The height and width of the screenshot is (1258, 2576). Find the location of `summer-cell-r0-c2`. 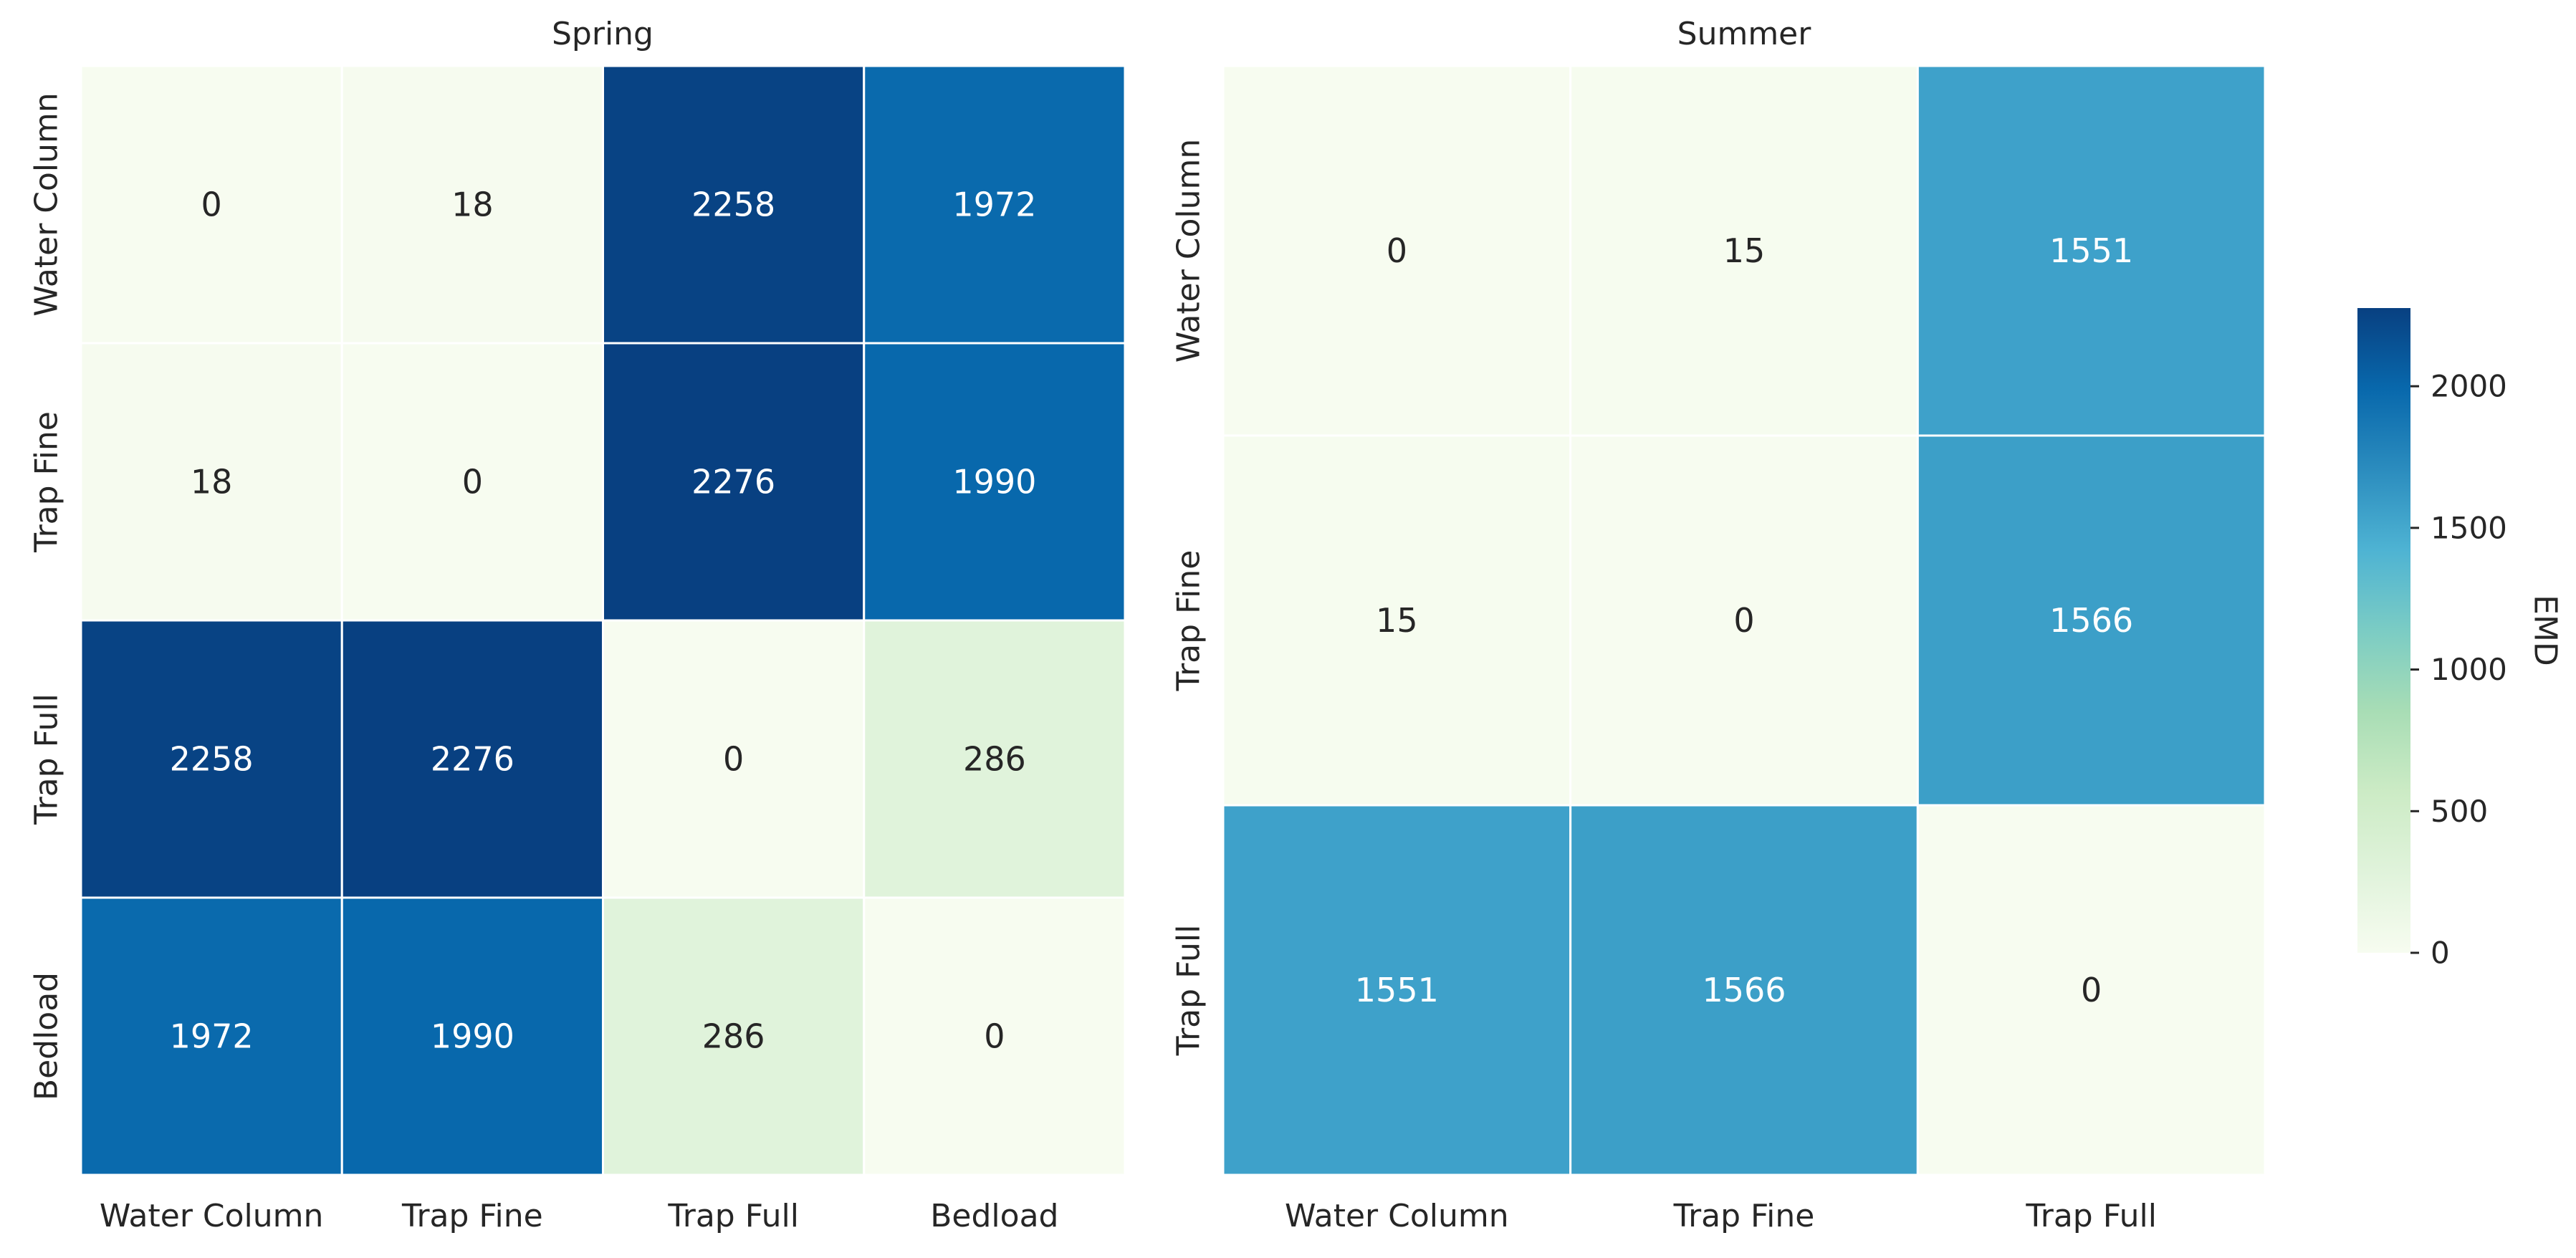

summer-cell-r0-c2 is located at coordinates (2091, 250).